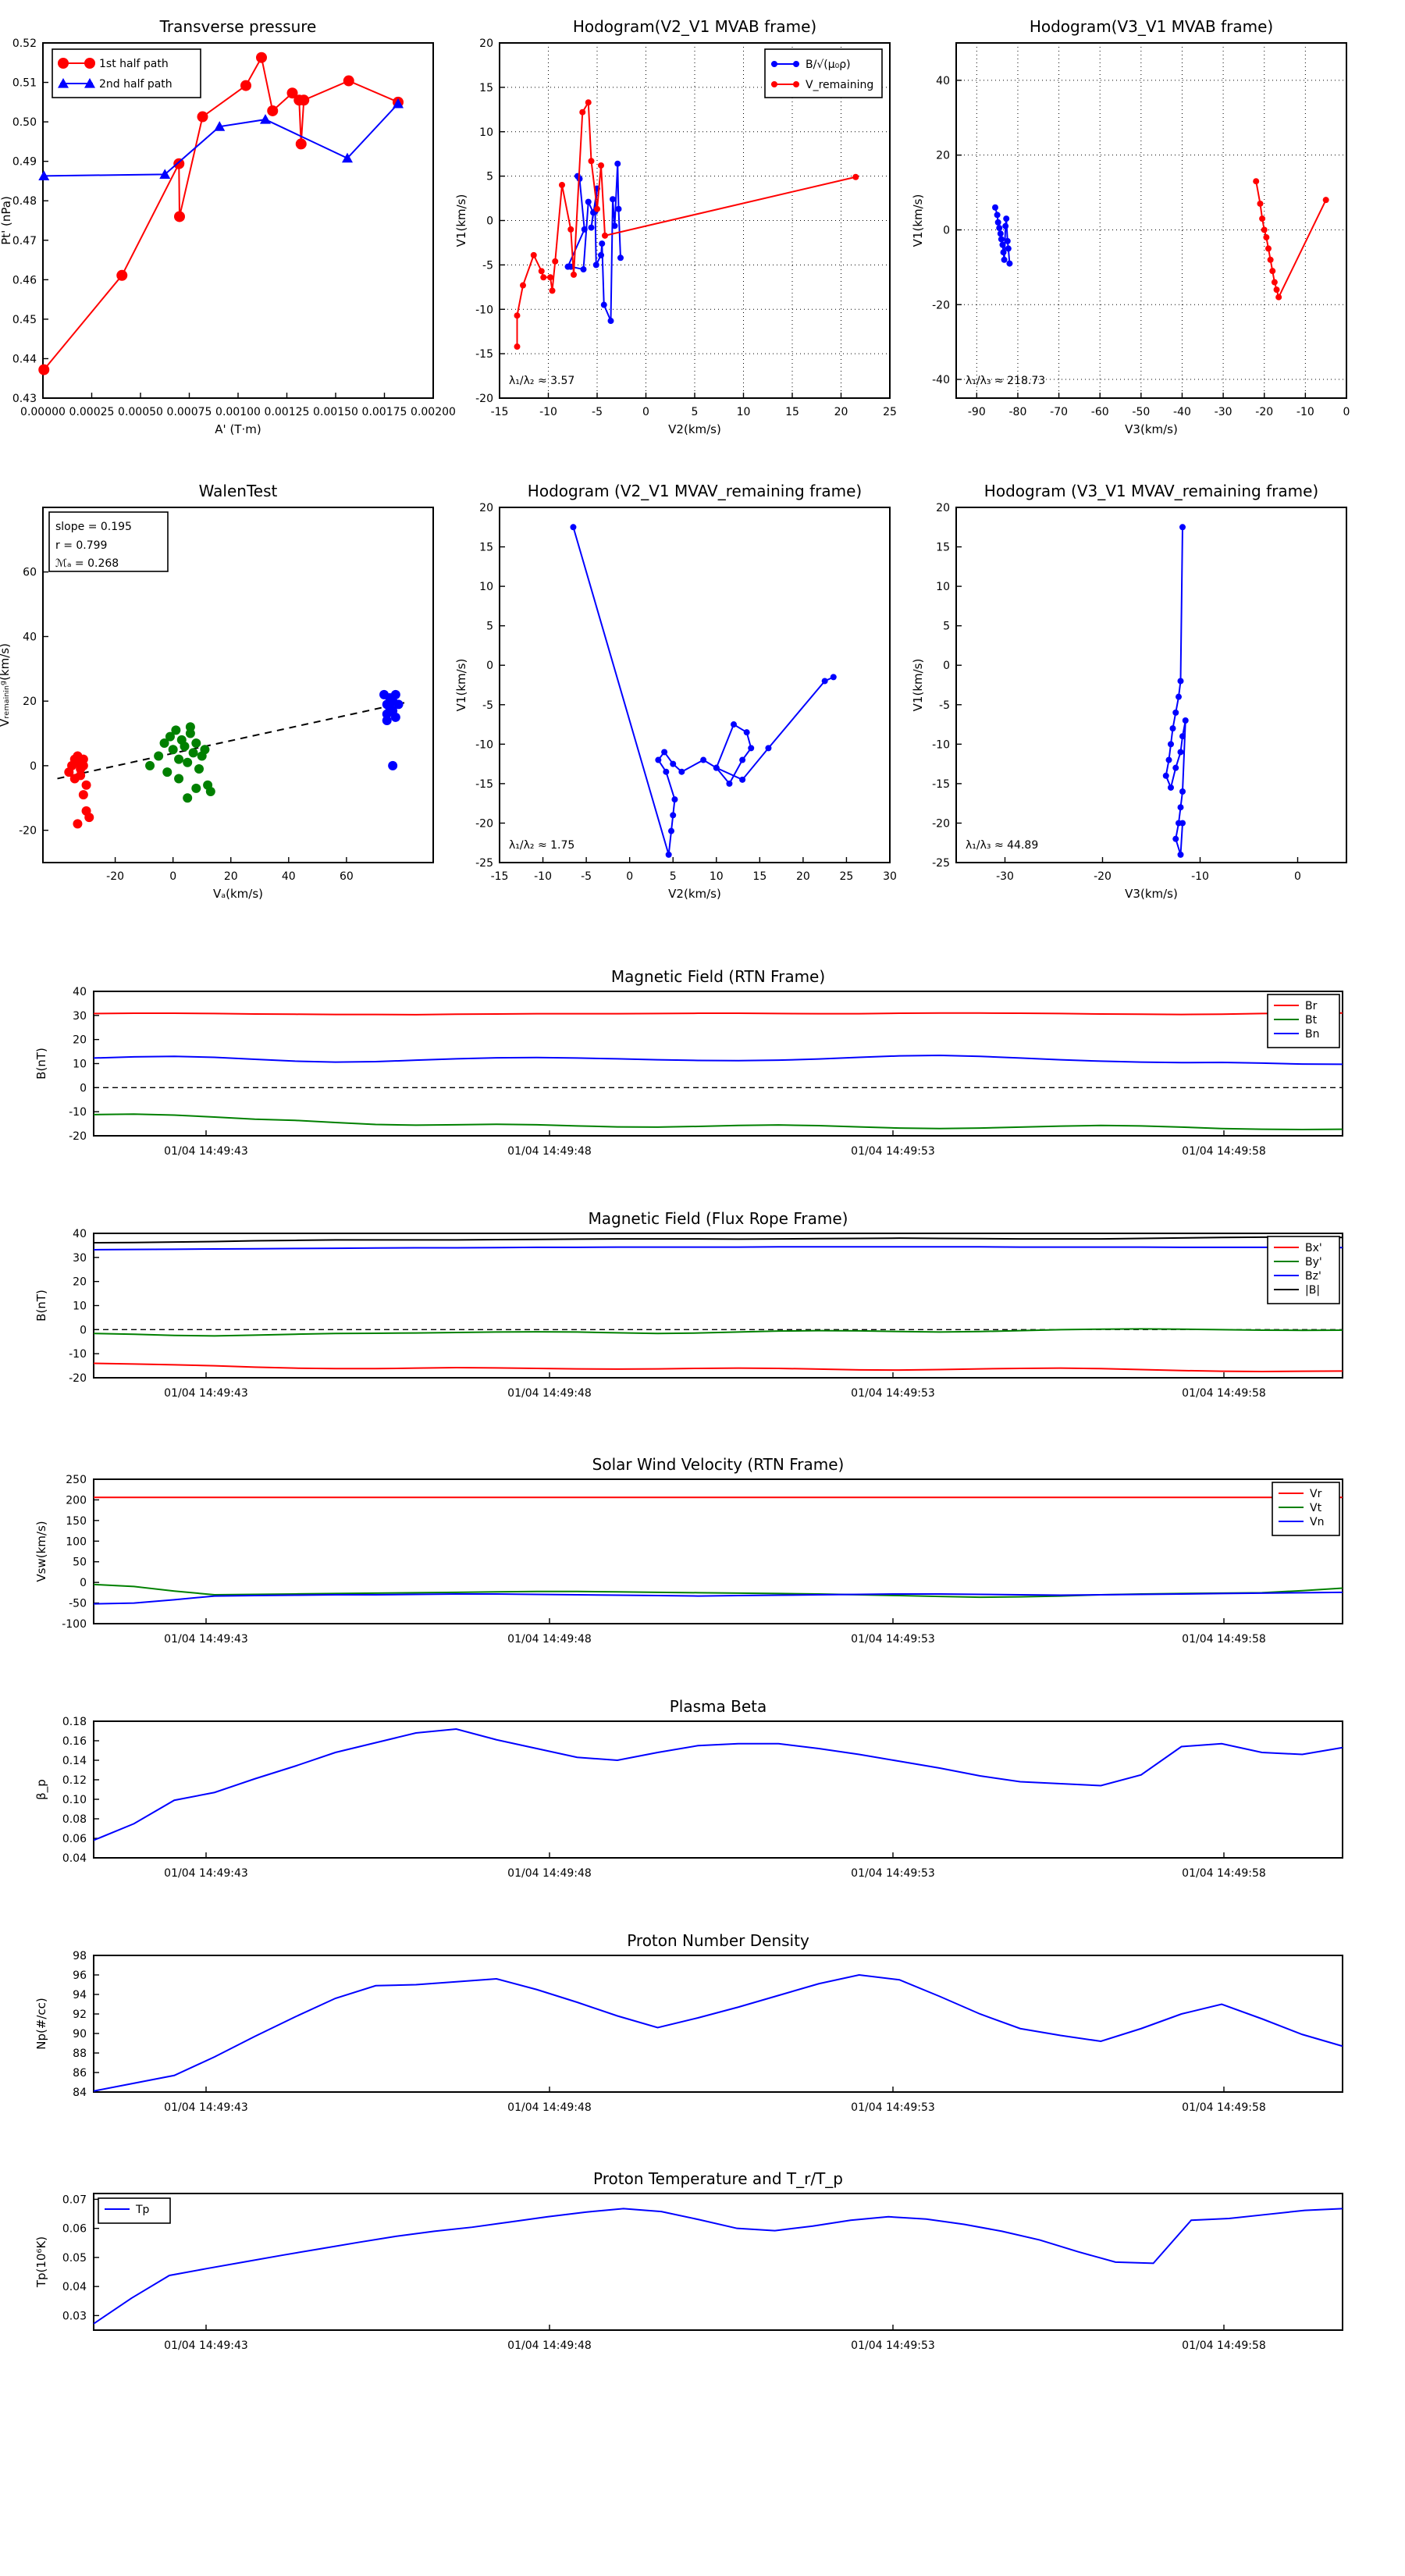  Describe the element at coordinates (718, 1367) in the screenshot. I see `series-line-Bx'` at that location.